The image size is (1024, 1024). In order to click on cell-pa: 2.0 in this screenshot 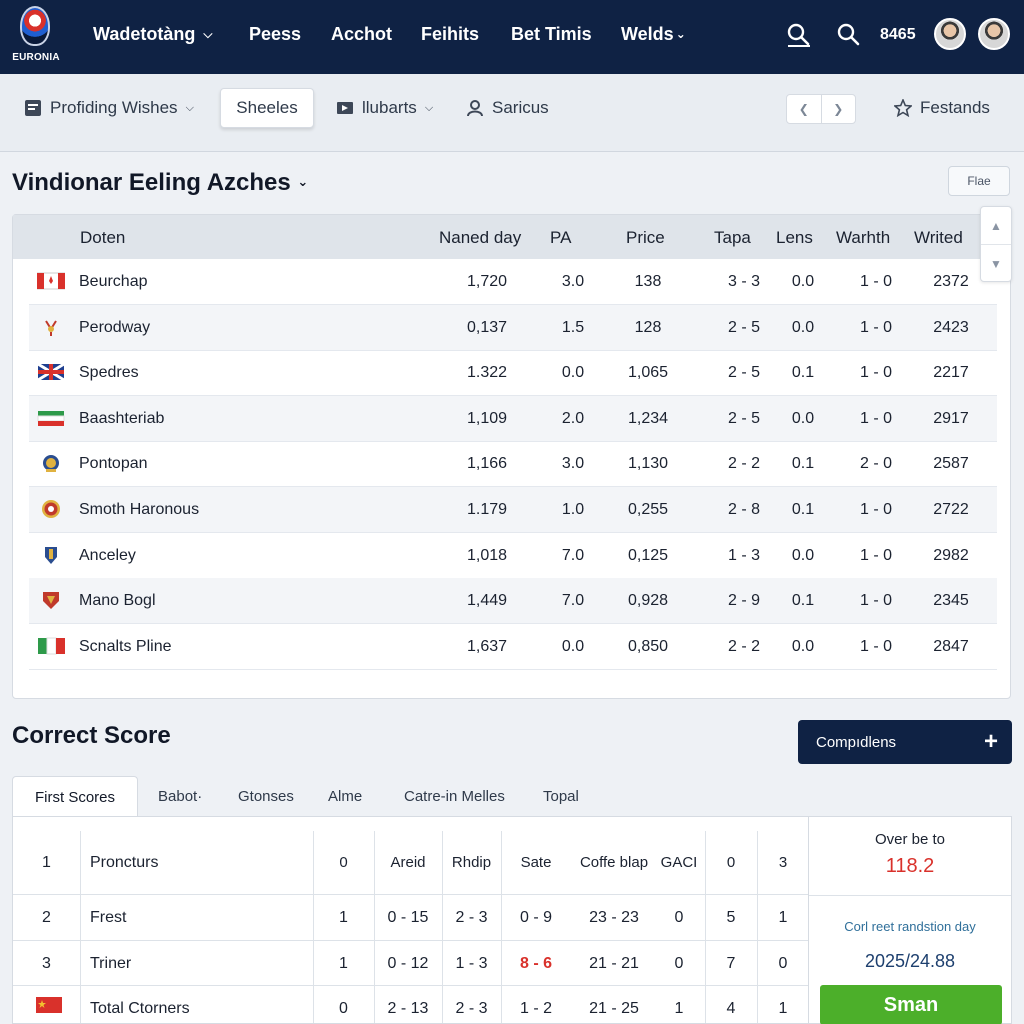, I will do `click(573, 418)`.